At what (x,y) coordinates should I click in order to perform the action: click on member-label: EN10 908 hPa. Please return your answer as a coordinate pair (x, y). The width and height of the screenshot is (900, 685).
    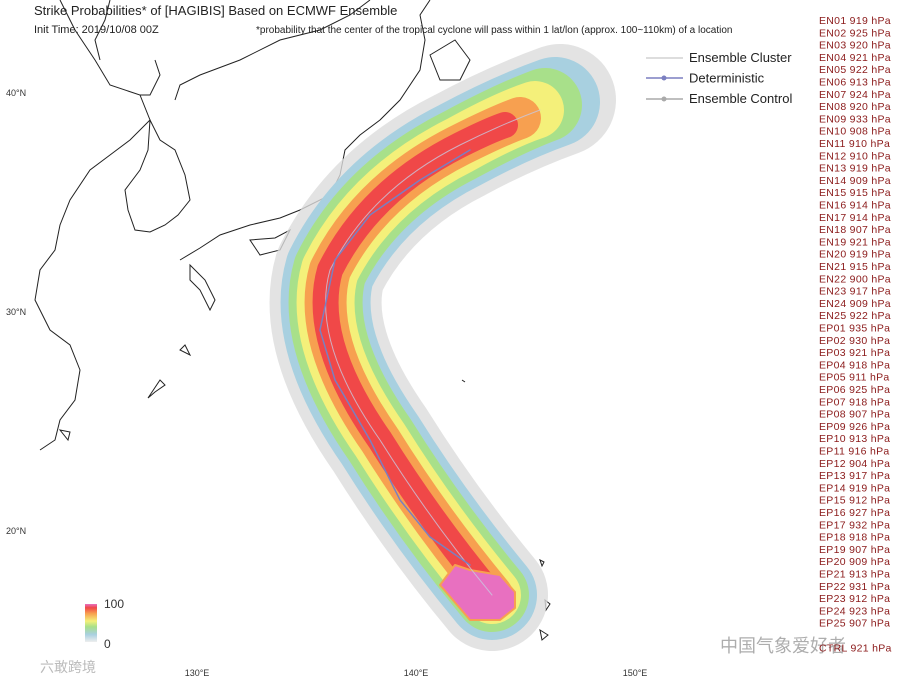
    Looking at the image, I should click on (855, 132).